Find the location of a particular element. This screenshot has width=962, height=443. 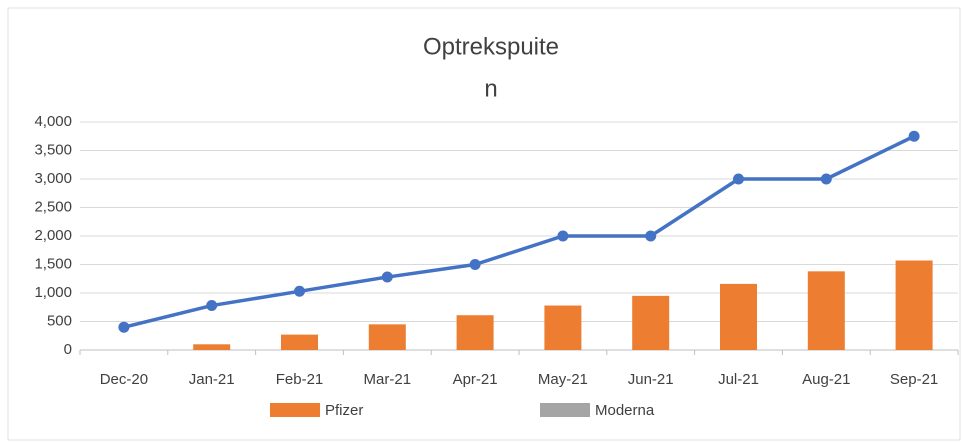

x-tick-label: Dec-20 is located at coordinates (124, 379).